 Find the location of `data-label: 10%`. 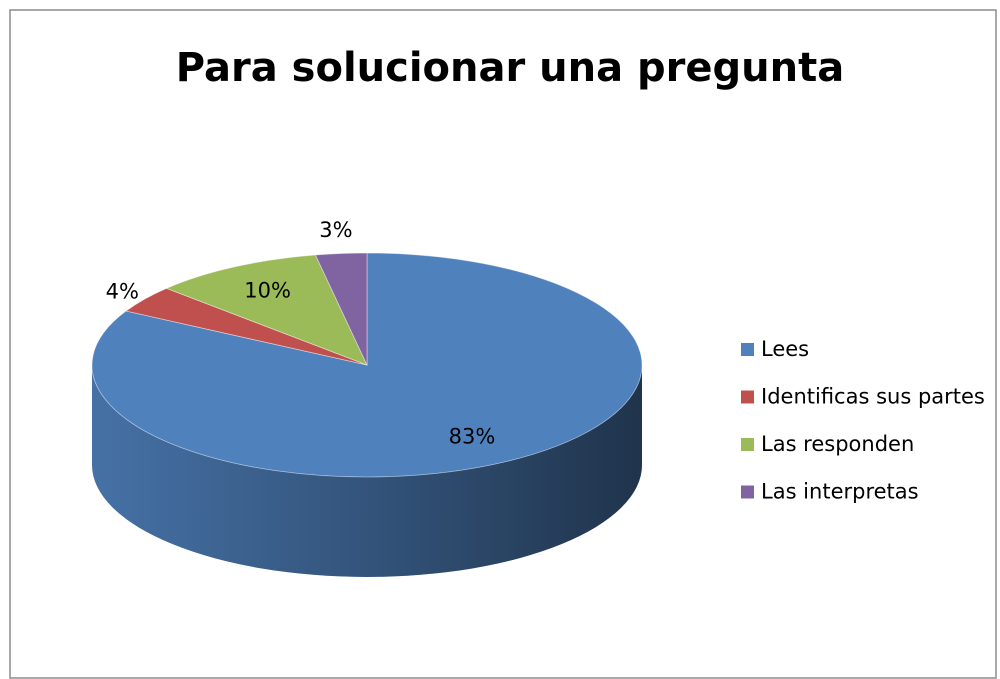

data-label: 10% is located at coordinates (267, 290).